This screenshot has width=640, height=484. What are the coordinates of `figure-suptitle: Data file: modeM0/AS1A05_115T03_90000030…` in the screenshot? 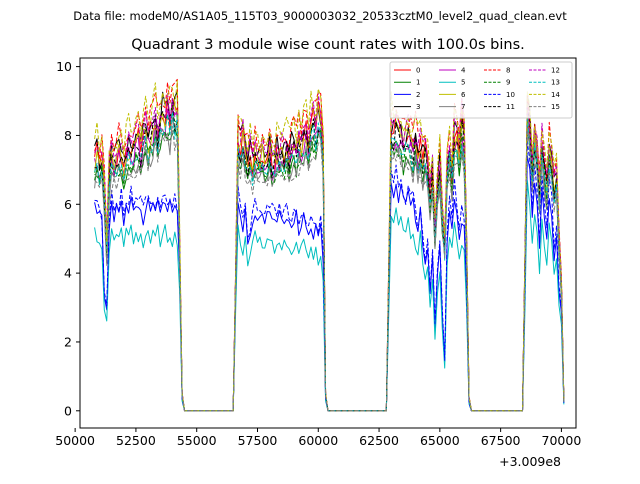 It's located at (320, 16).